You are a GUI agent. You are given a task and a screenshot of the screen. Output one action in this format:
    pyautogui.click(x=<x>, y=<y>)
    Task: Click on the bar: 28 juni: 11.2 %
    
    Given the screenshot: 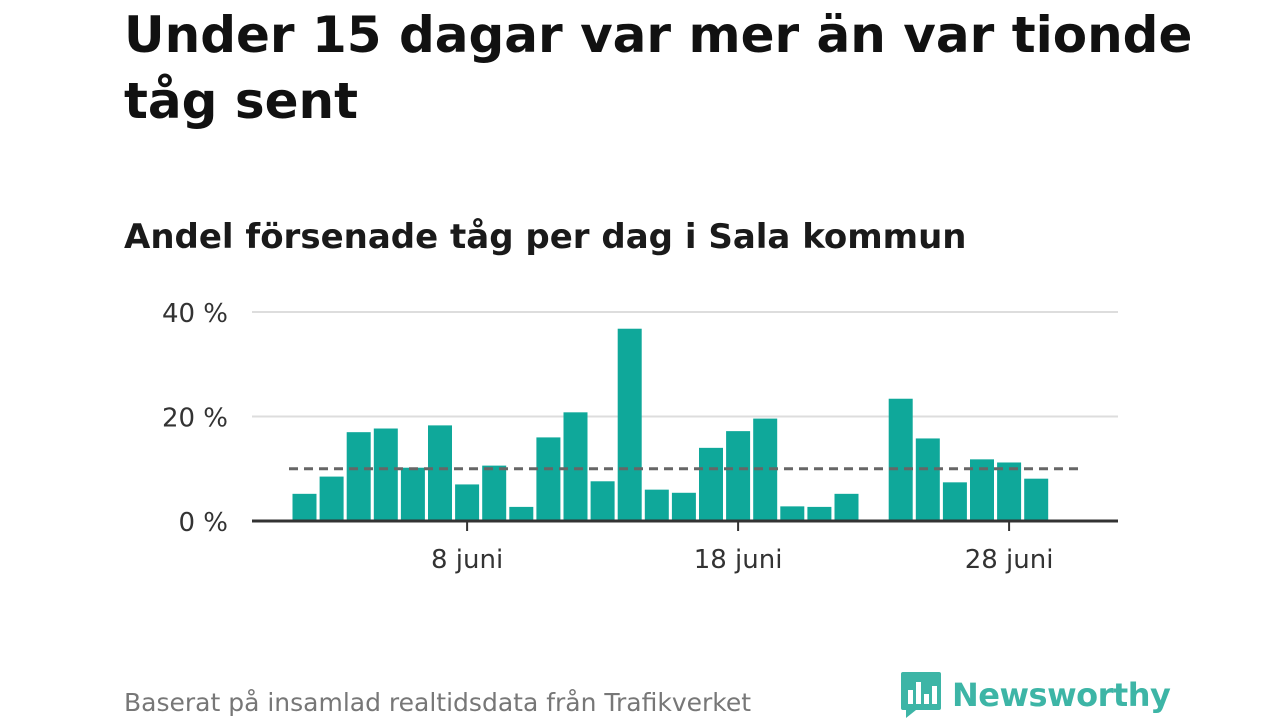 What is the action you would take?
    pyautogui.click(x=1009, y=491)
    